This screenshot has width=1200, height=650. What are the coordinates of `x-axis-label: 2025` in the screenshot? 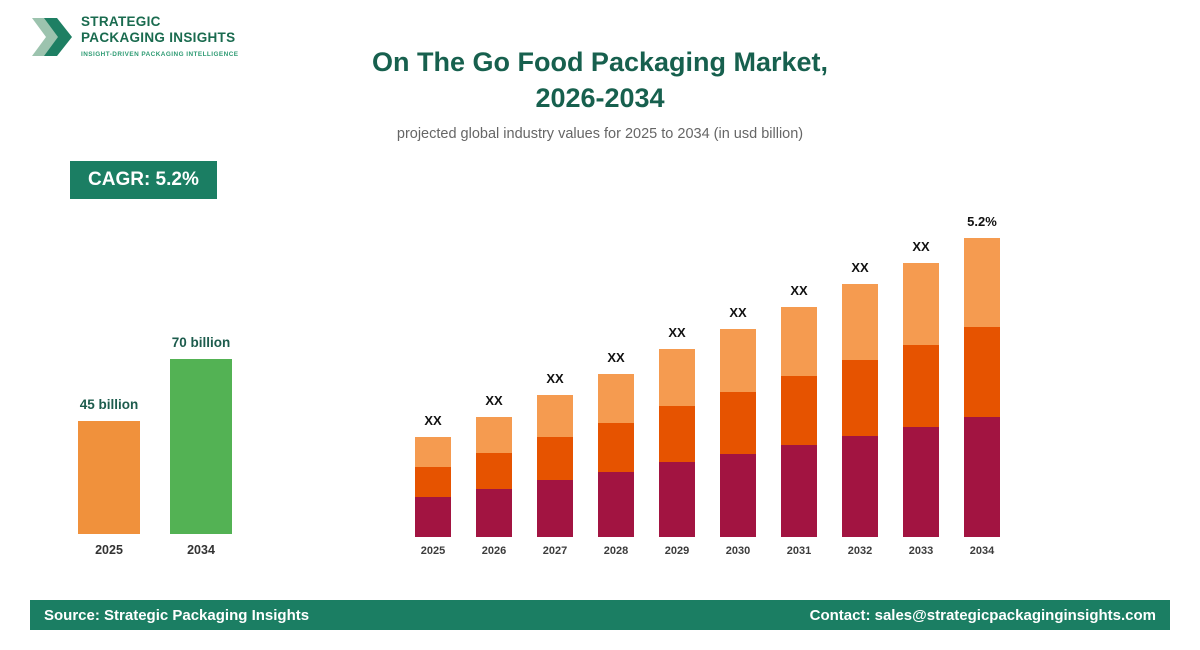 It's located at (433, 551).